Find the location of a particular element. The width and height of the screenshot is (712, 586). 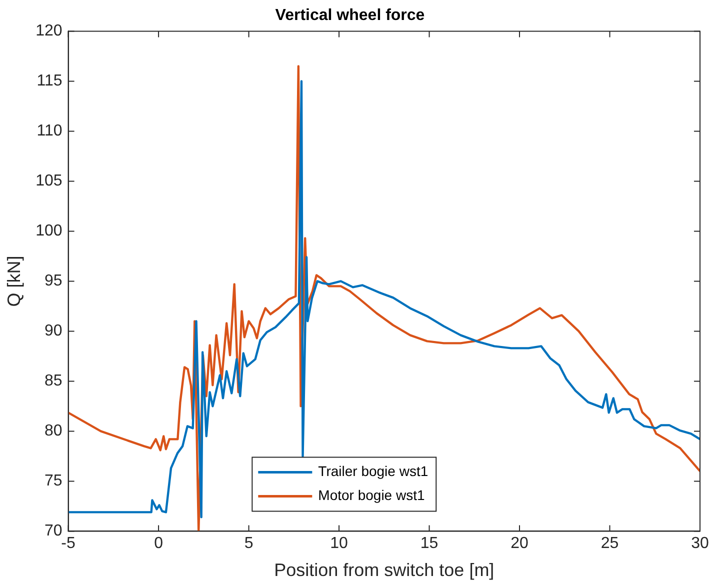

y-tick-label: 75 is located at coordinates (53, 481).